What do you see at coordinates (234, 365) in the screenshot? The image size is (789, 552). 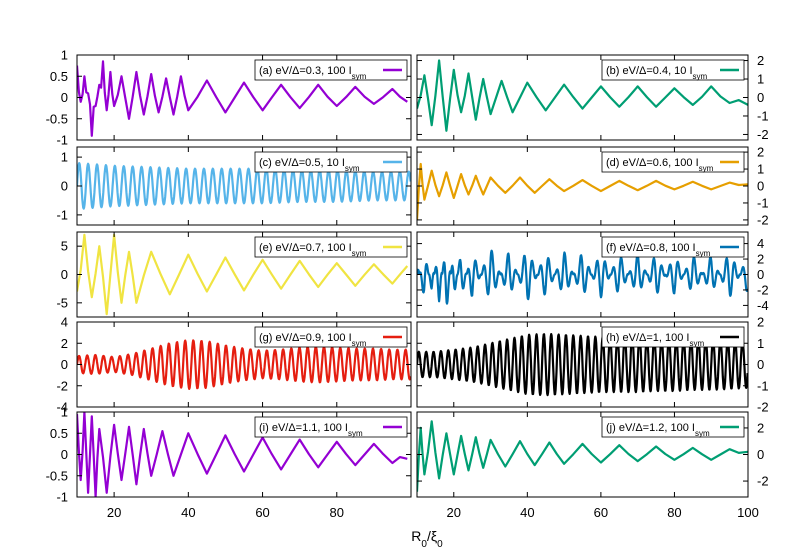 I see `panel-g: 4 2 0 -2 -4 (g) eV/Δ=0.9, 100 Isym` at bounding box center [234, 365].